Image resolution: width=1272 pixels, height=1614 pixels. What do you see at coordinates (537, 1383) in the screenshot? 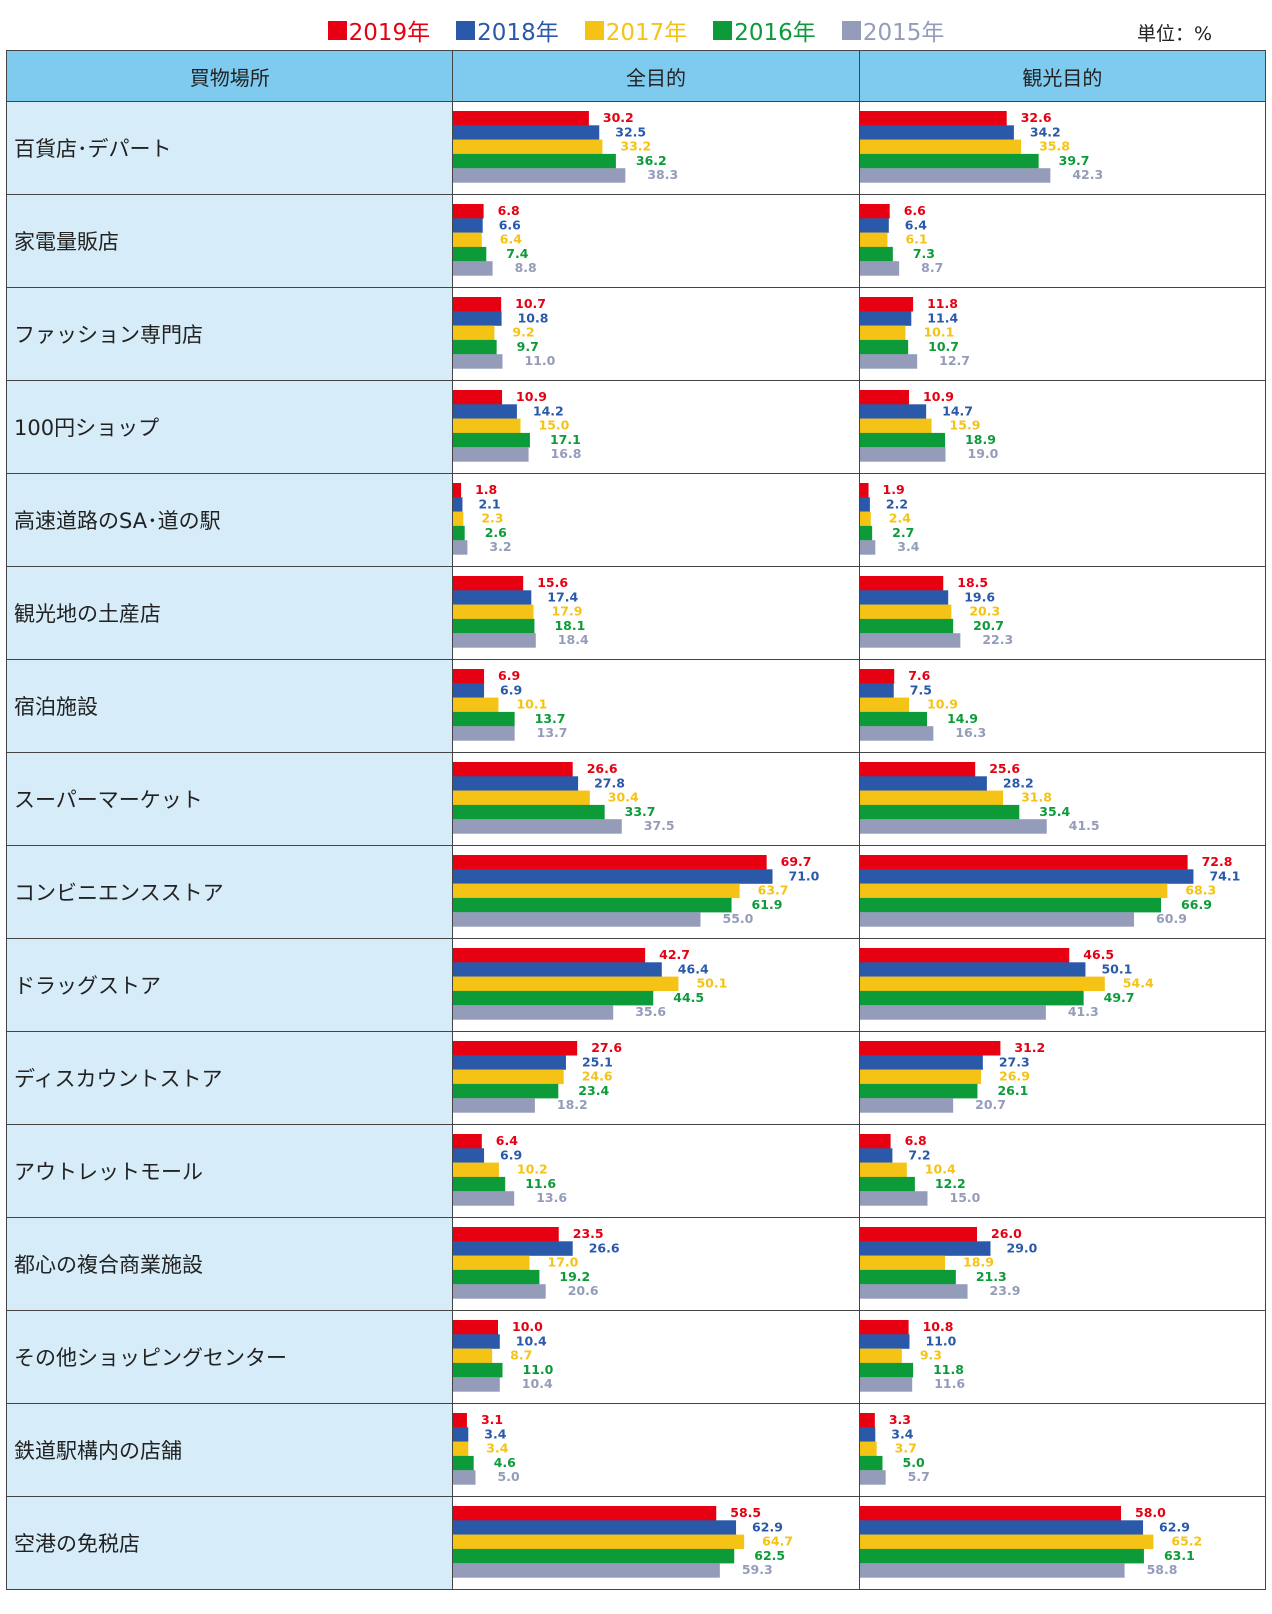
I see `data-label: 10.4` at bounding box center [537, 1383].